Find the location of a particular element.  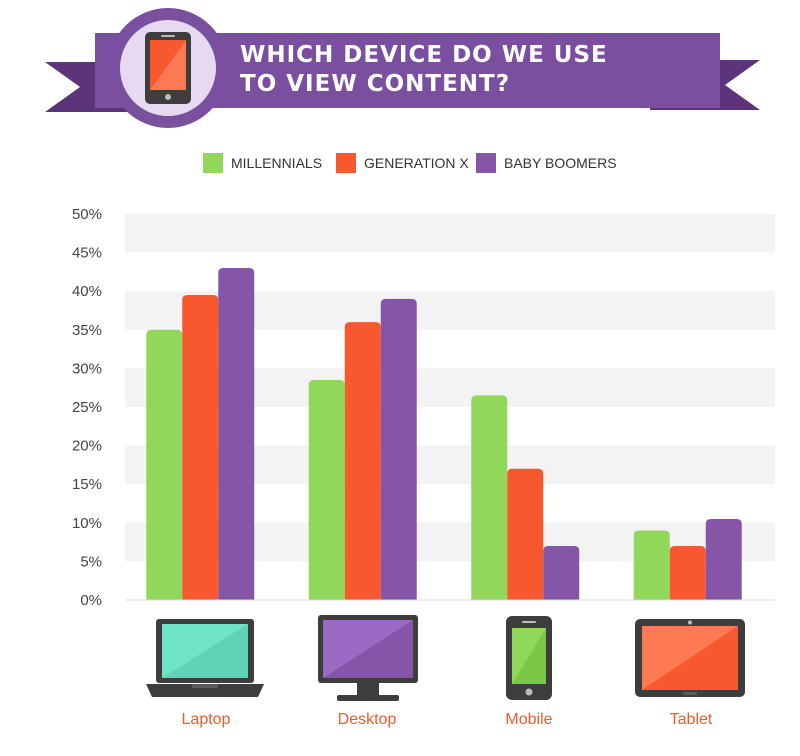

bar-tablet-generation-x is located at coordinates (687, 572).